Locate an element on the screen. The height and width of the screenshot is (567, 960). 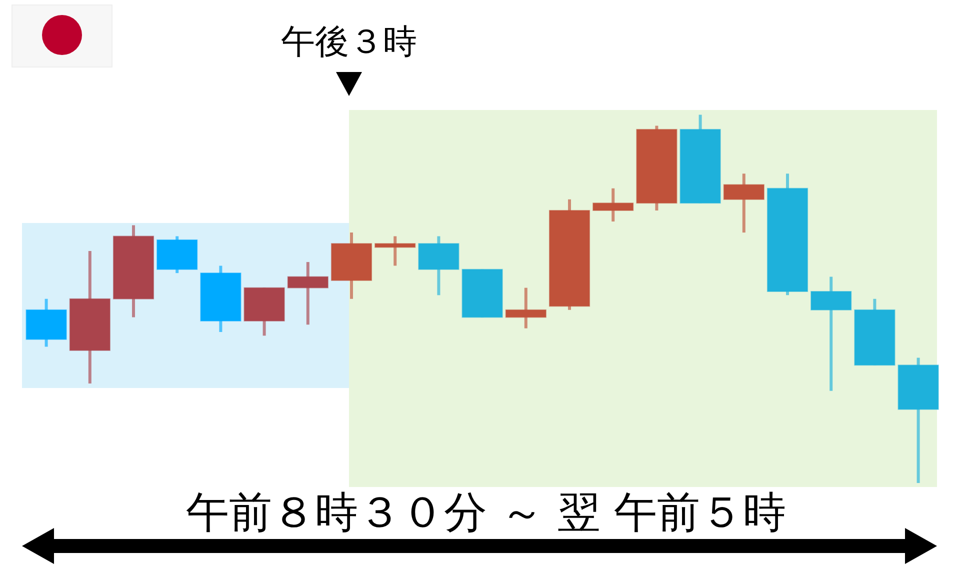
text: 午前８時３０分 ～ 翌 午前５時 is located at coordinates (486, 513).